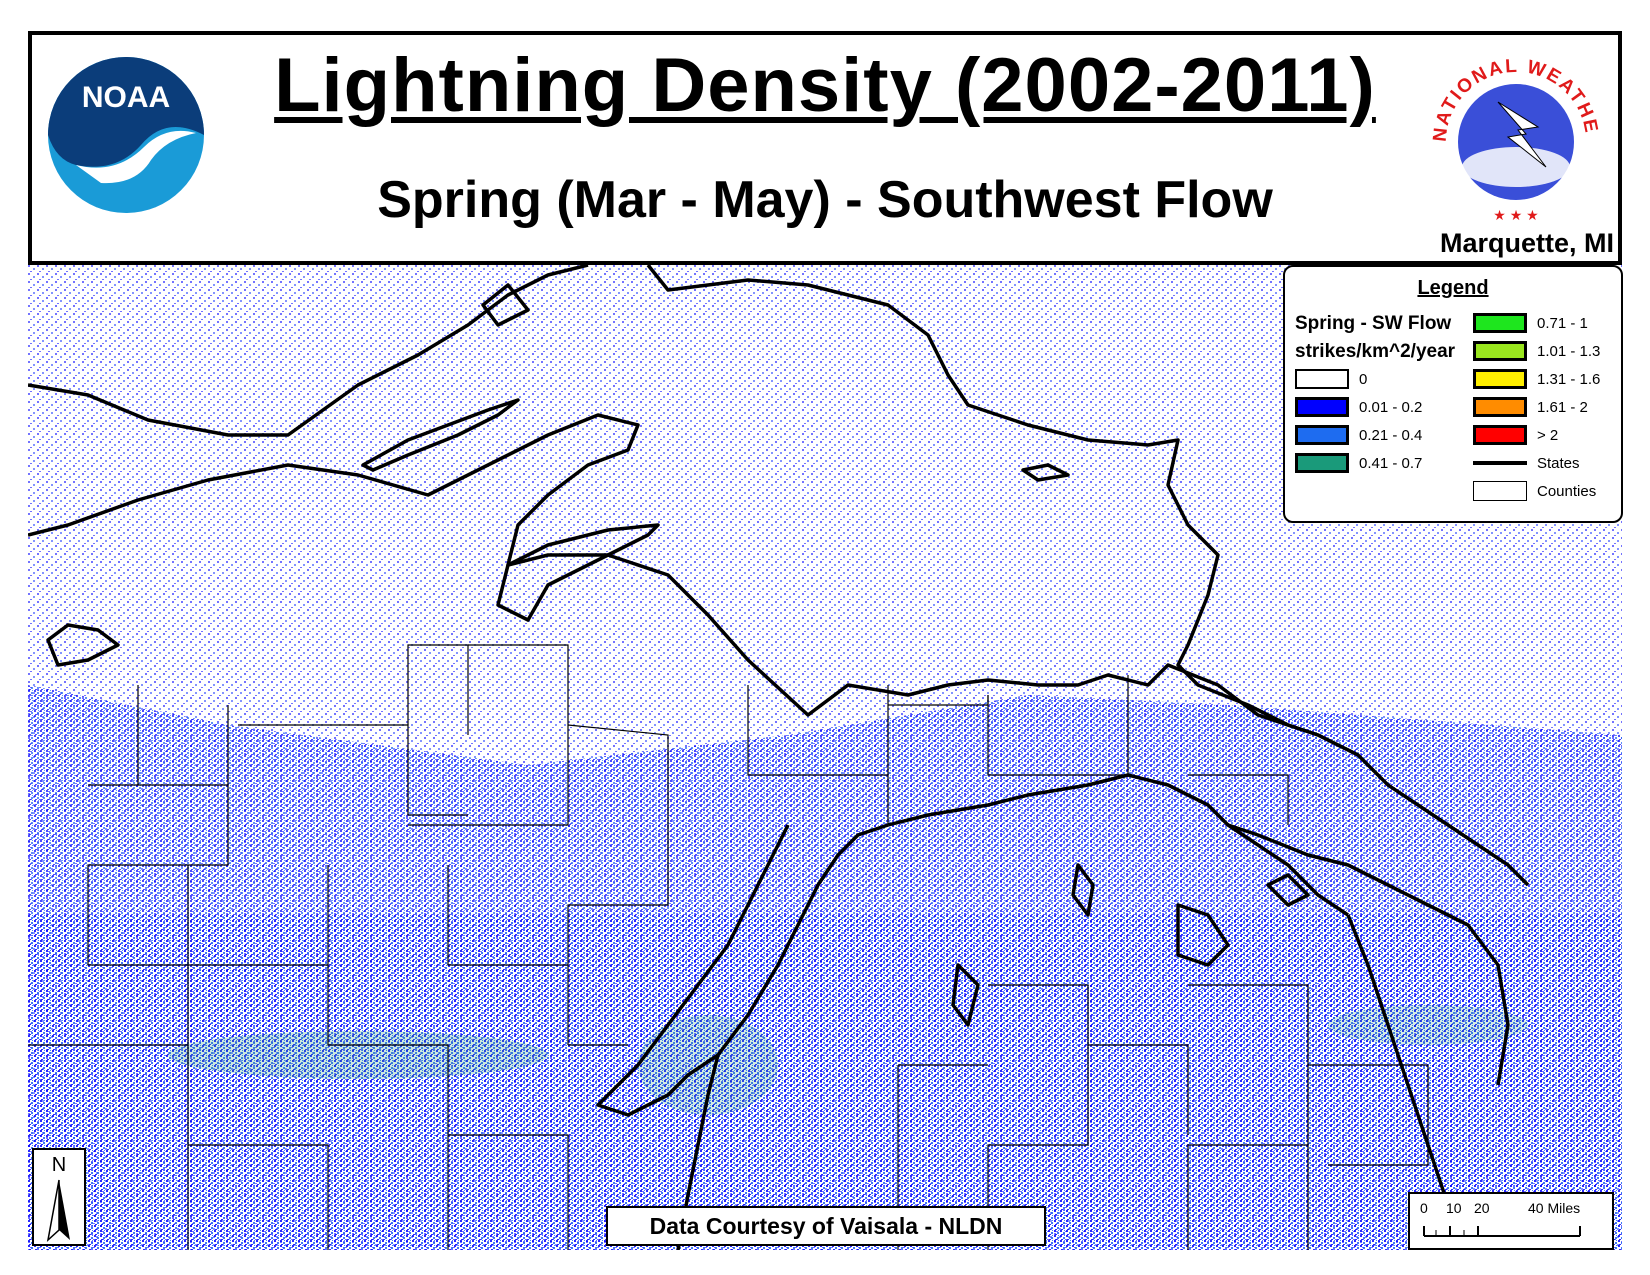  I want to click on legend-label: 0, so click(1363, 379).